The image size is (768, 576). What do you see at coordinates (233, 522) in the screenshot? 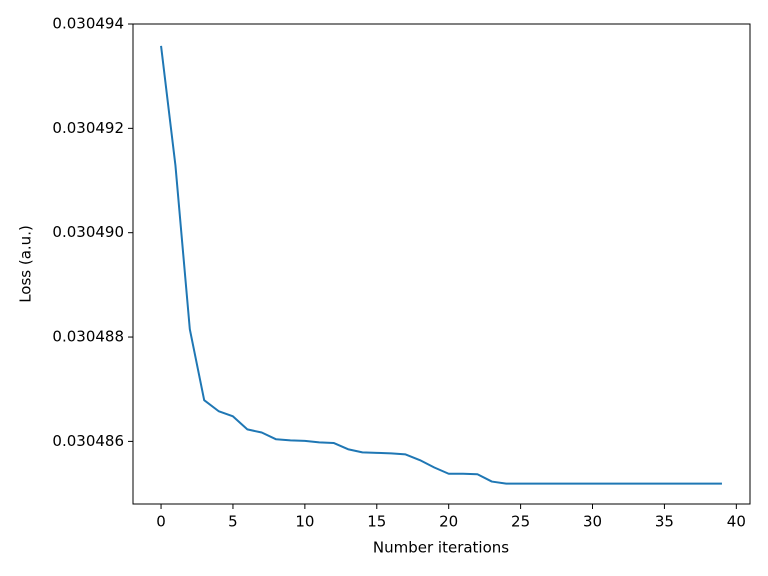
I see `x-tick-label: 5` at bounding box center [233, 522].